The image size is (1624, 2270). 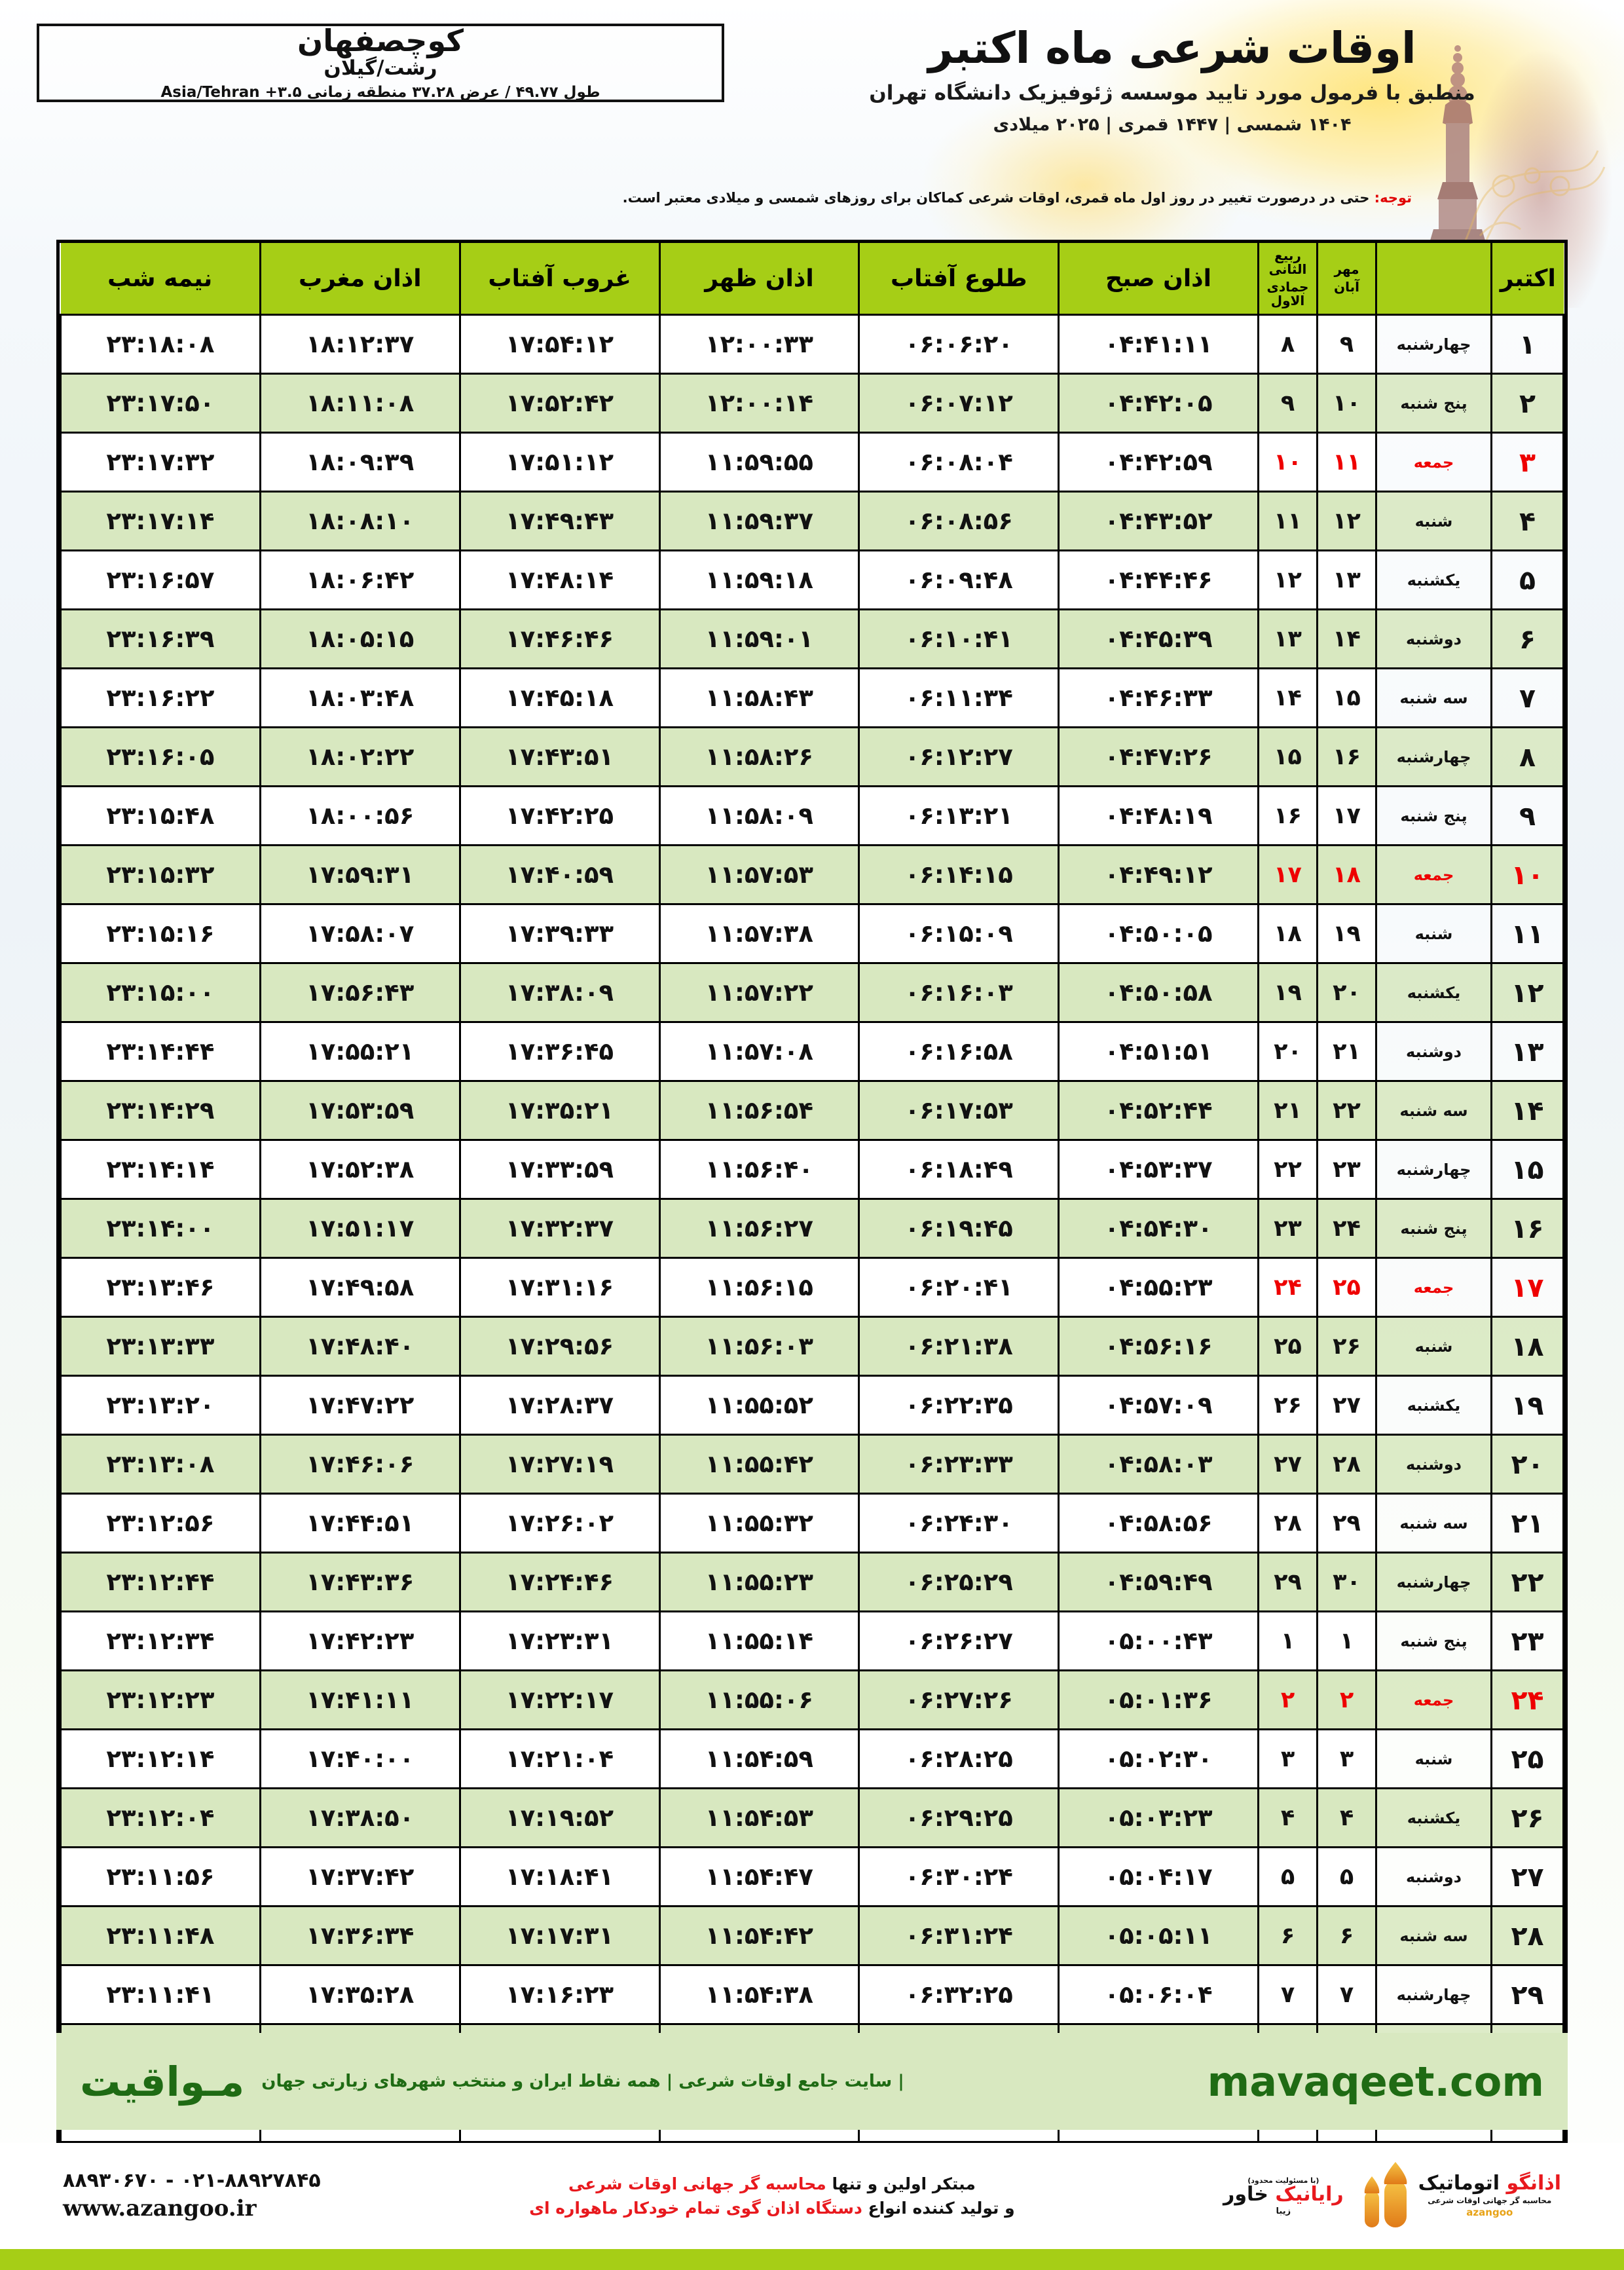 I want to click on maghrib-time: ۱۷:۴۶:۰۶, so click(x=360, y=1464).